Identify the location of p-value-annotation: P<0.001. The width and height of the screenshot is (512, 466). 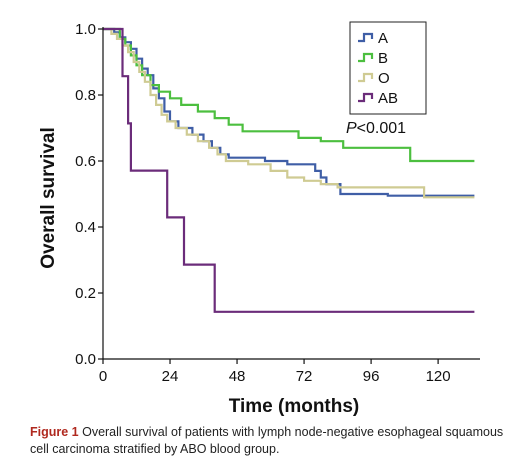
(376, 128).